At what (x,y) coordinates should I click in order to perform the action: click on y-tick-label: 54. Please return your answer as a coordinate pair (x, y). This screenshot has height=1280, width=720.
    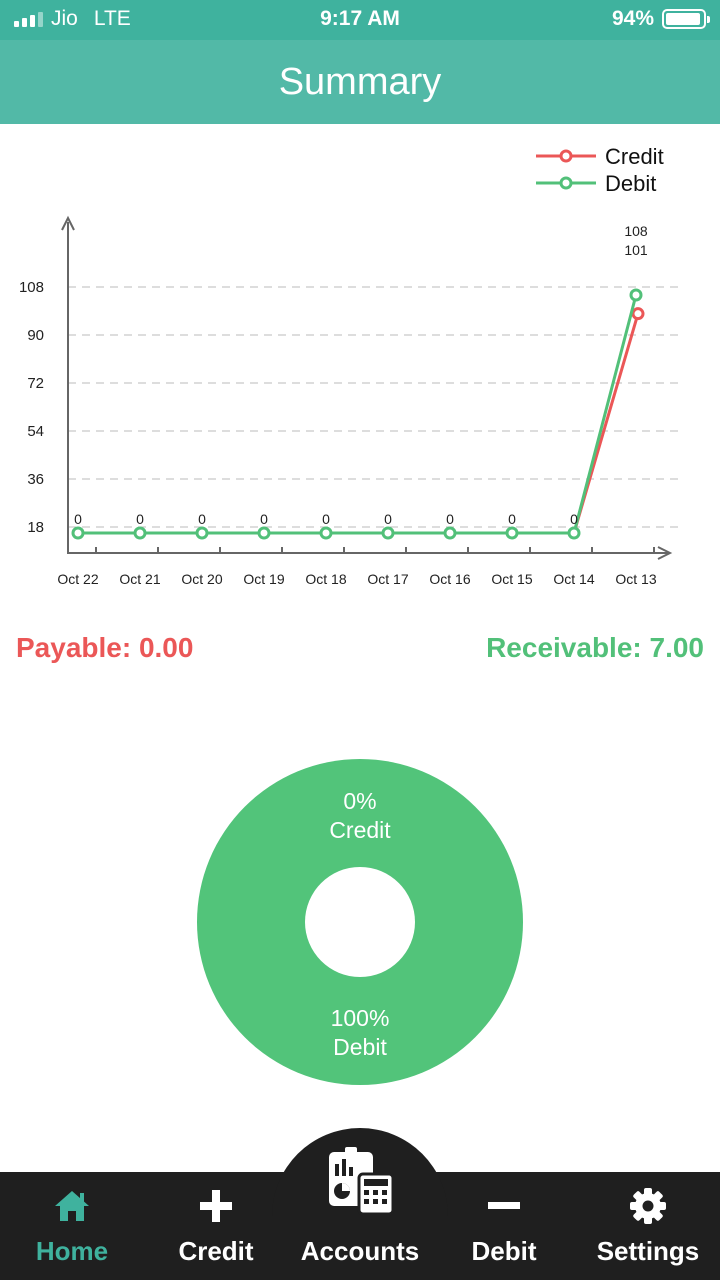
    Looking at the image, I should click on (35, 431).